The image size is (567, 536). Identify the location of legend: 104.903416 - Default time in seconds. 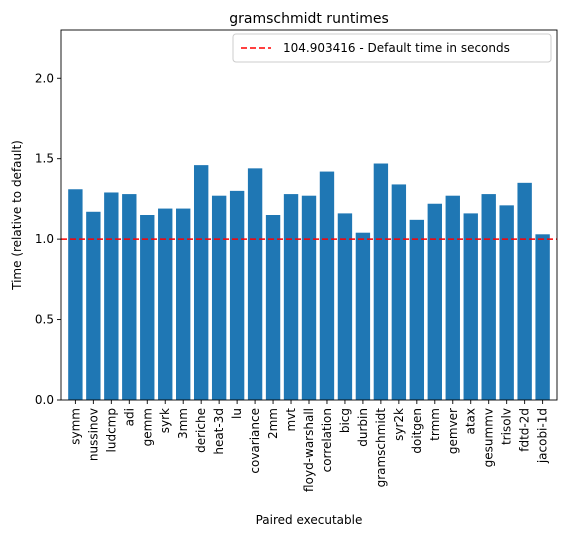
(392, 48).